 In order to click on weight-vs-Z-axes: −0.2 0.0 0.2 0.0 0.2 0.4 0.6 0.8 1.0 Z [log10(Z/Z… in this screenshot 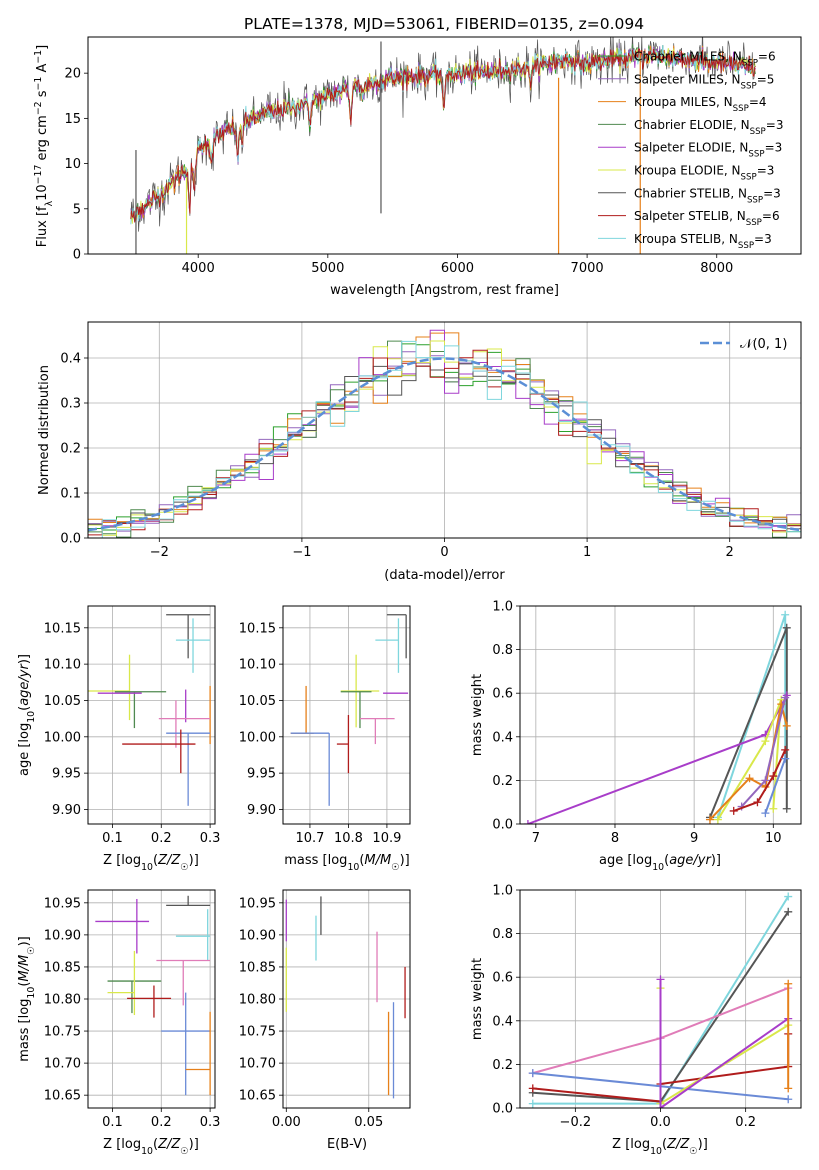, I will do `click(636, 1020)`.